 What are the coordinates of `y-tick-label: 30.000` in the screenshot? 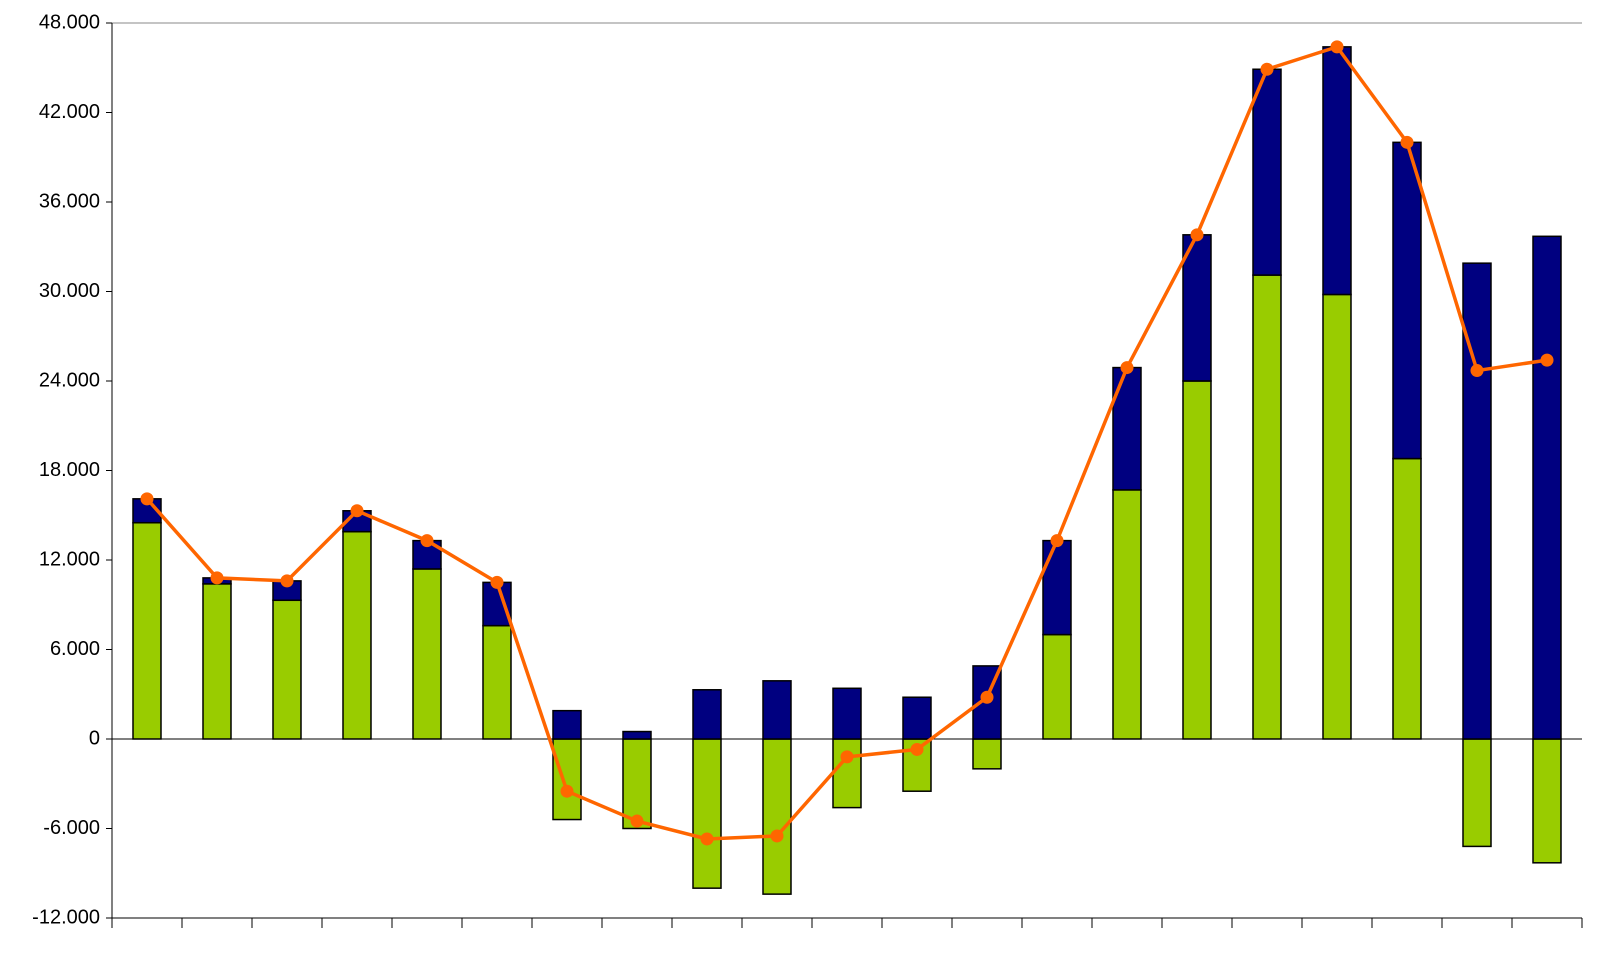 It's located at (69, 291).